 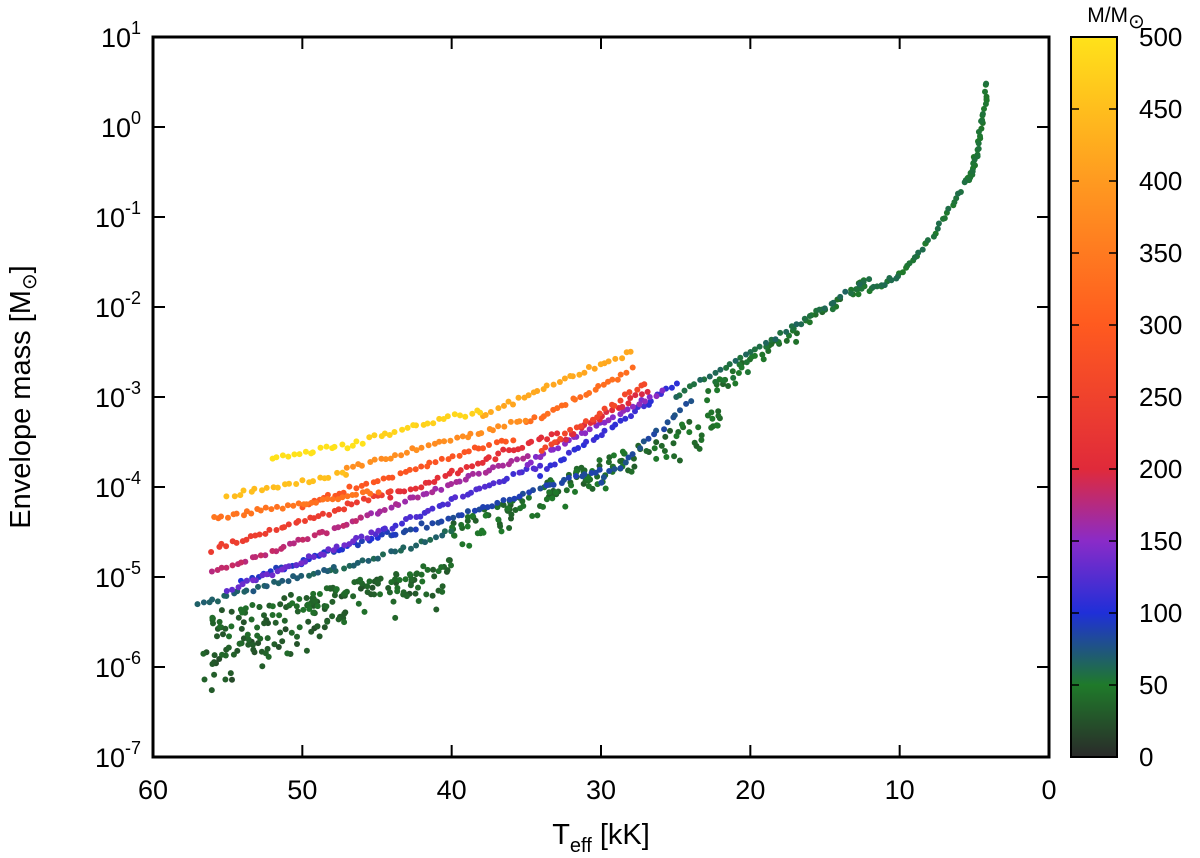 I want to click on y-tick-label: 101, so click(x=121, y=35).